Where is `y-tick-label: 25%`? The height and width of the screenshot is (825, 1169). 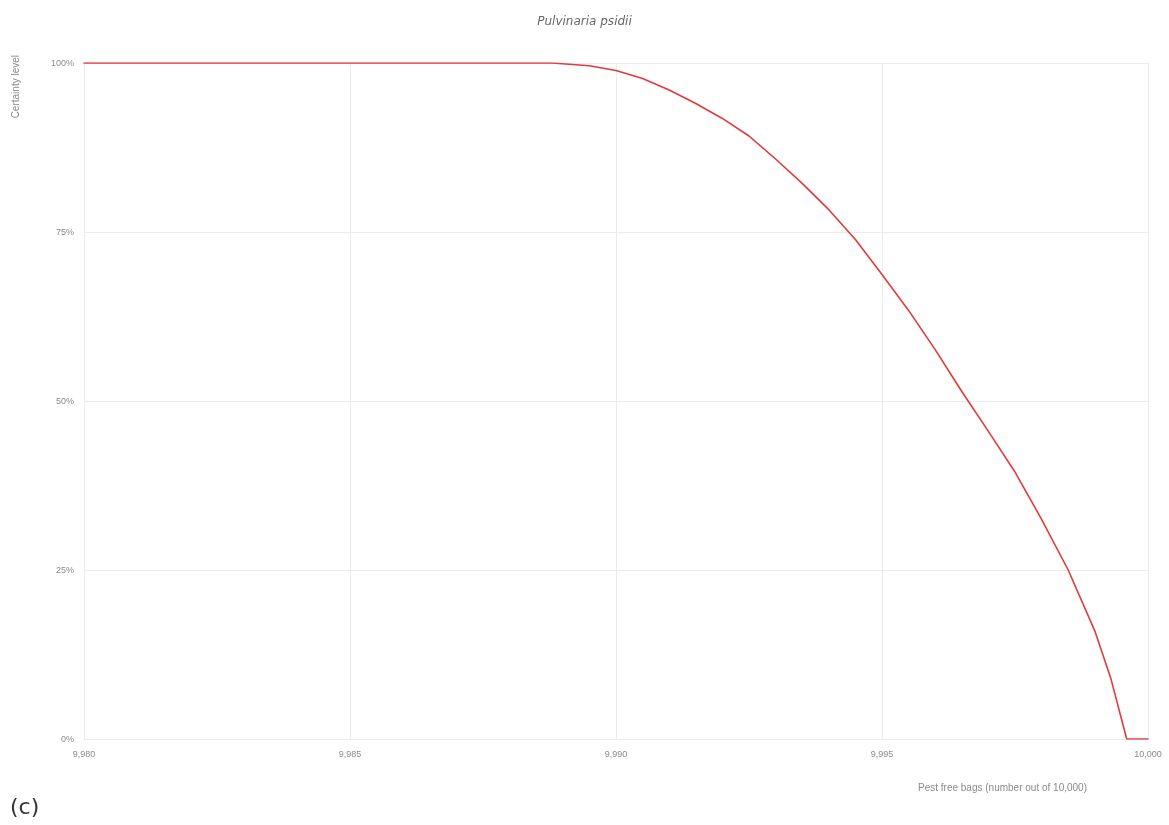 y-tick-label: 25% is located at coordinates (64, 570).